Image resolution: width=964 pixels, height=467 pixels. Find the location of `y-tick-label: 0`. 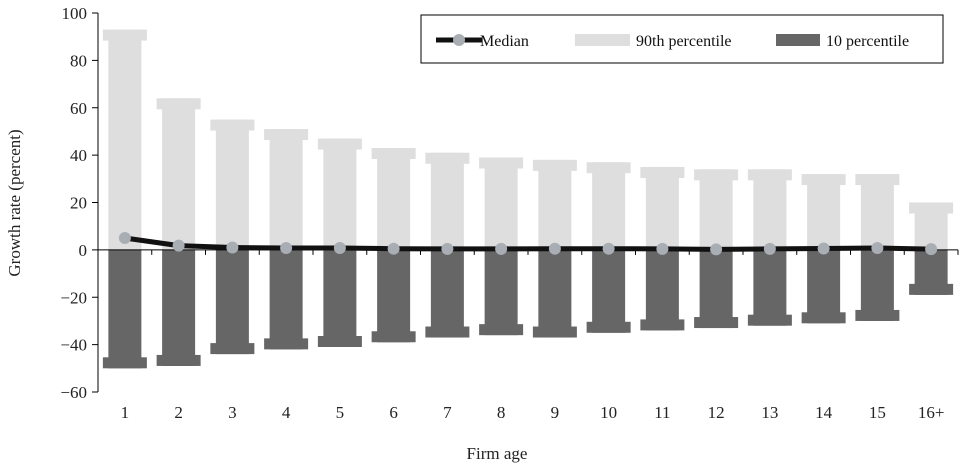

y-tick-label: 0 is located at coordinates (83, 250).